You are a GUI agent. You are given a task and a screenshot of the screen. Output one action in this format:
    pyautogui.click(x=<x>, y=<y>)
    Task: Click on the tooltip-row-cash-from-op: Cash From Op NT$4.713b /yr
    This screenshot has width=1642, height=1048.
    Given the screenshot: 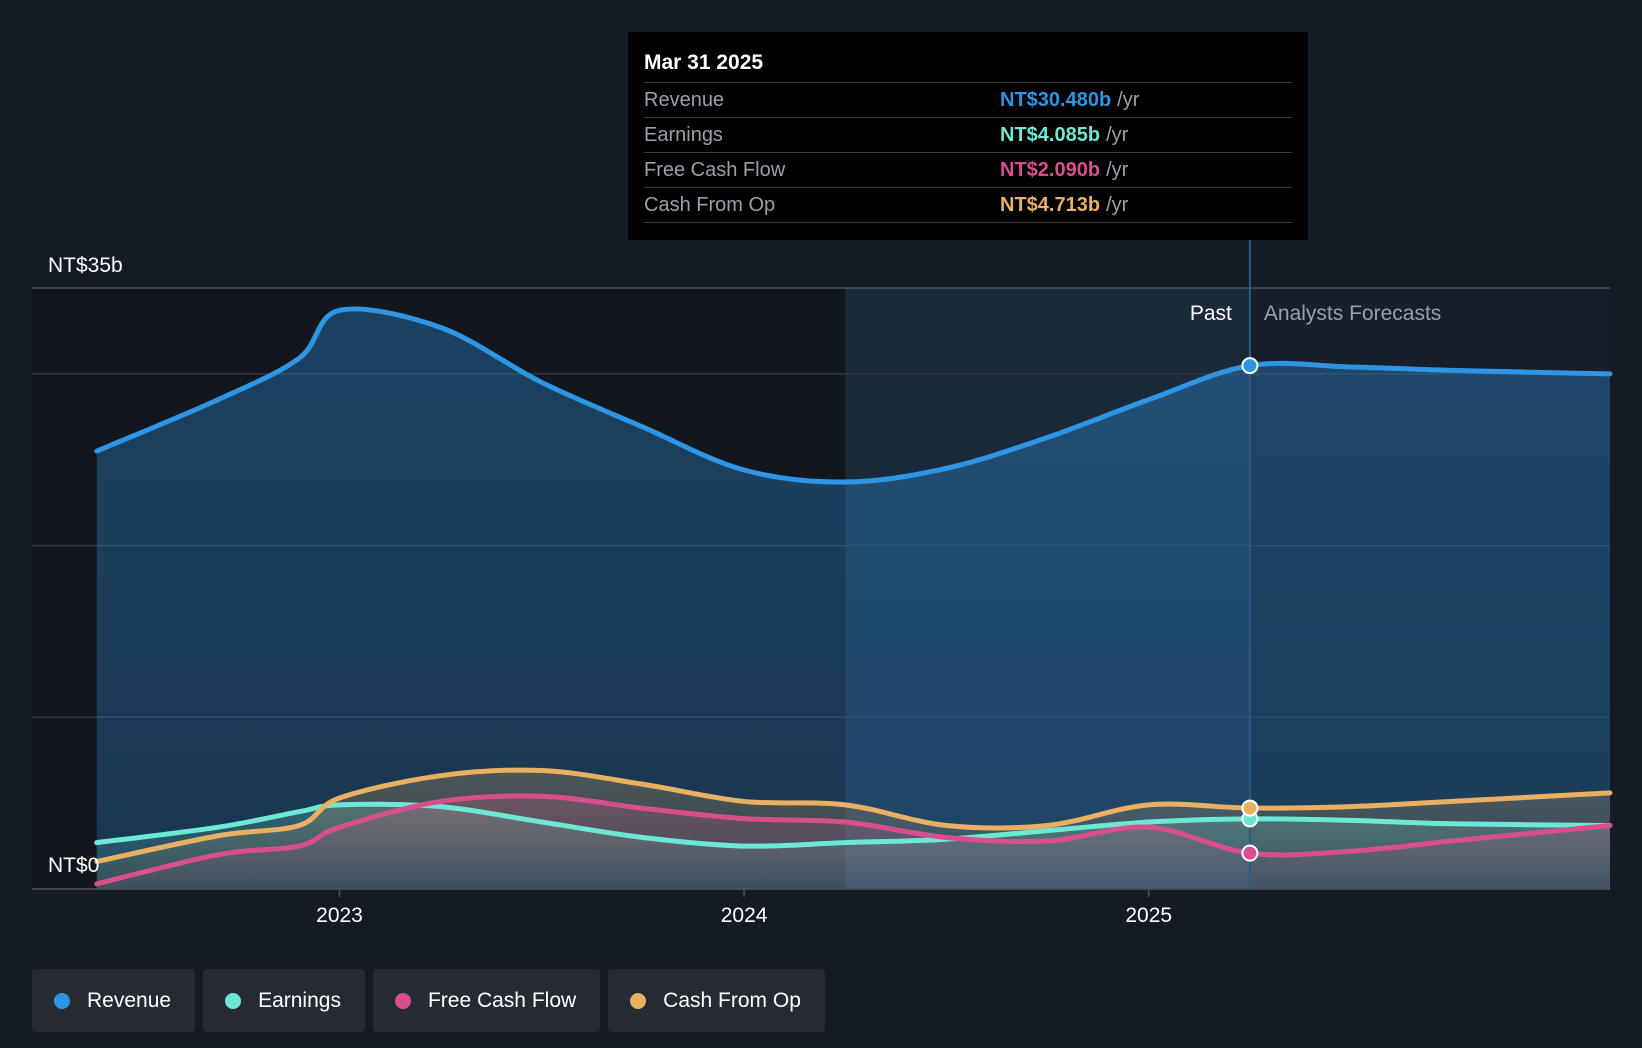 What is the action you would take?
    pyautogui.click(x=968, y=205)
    